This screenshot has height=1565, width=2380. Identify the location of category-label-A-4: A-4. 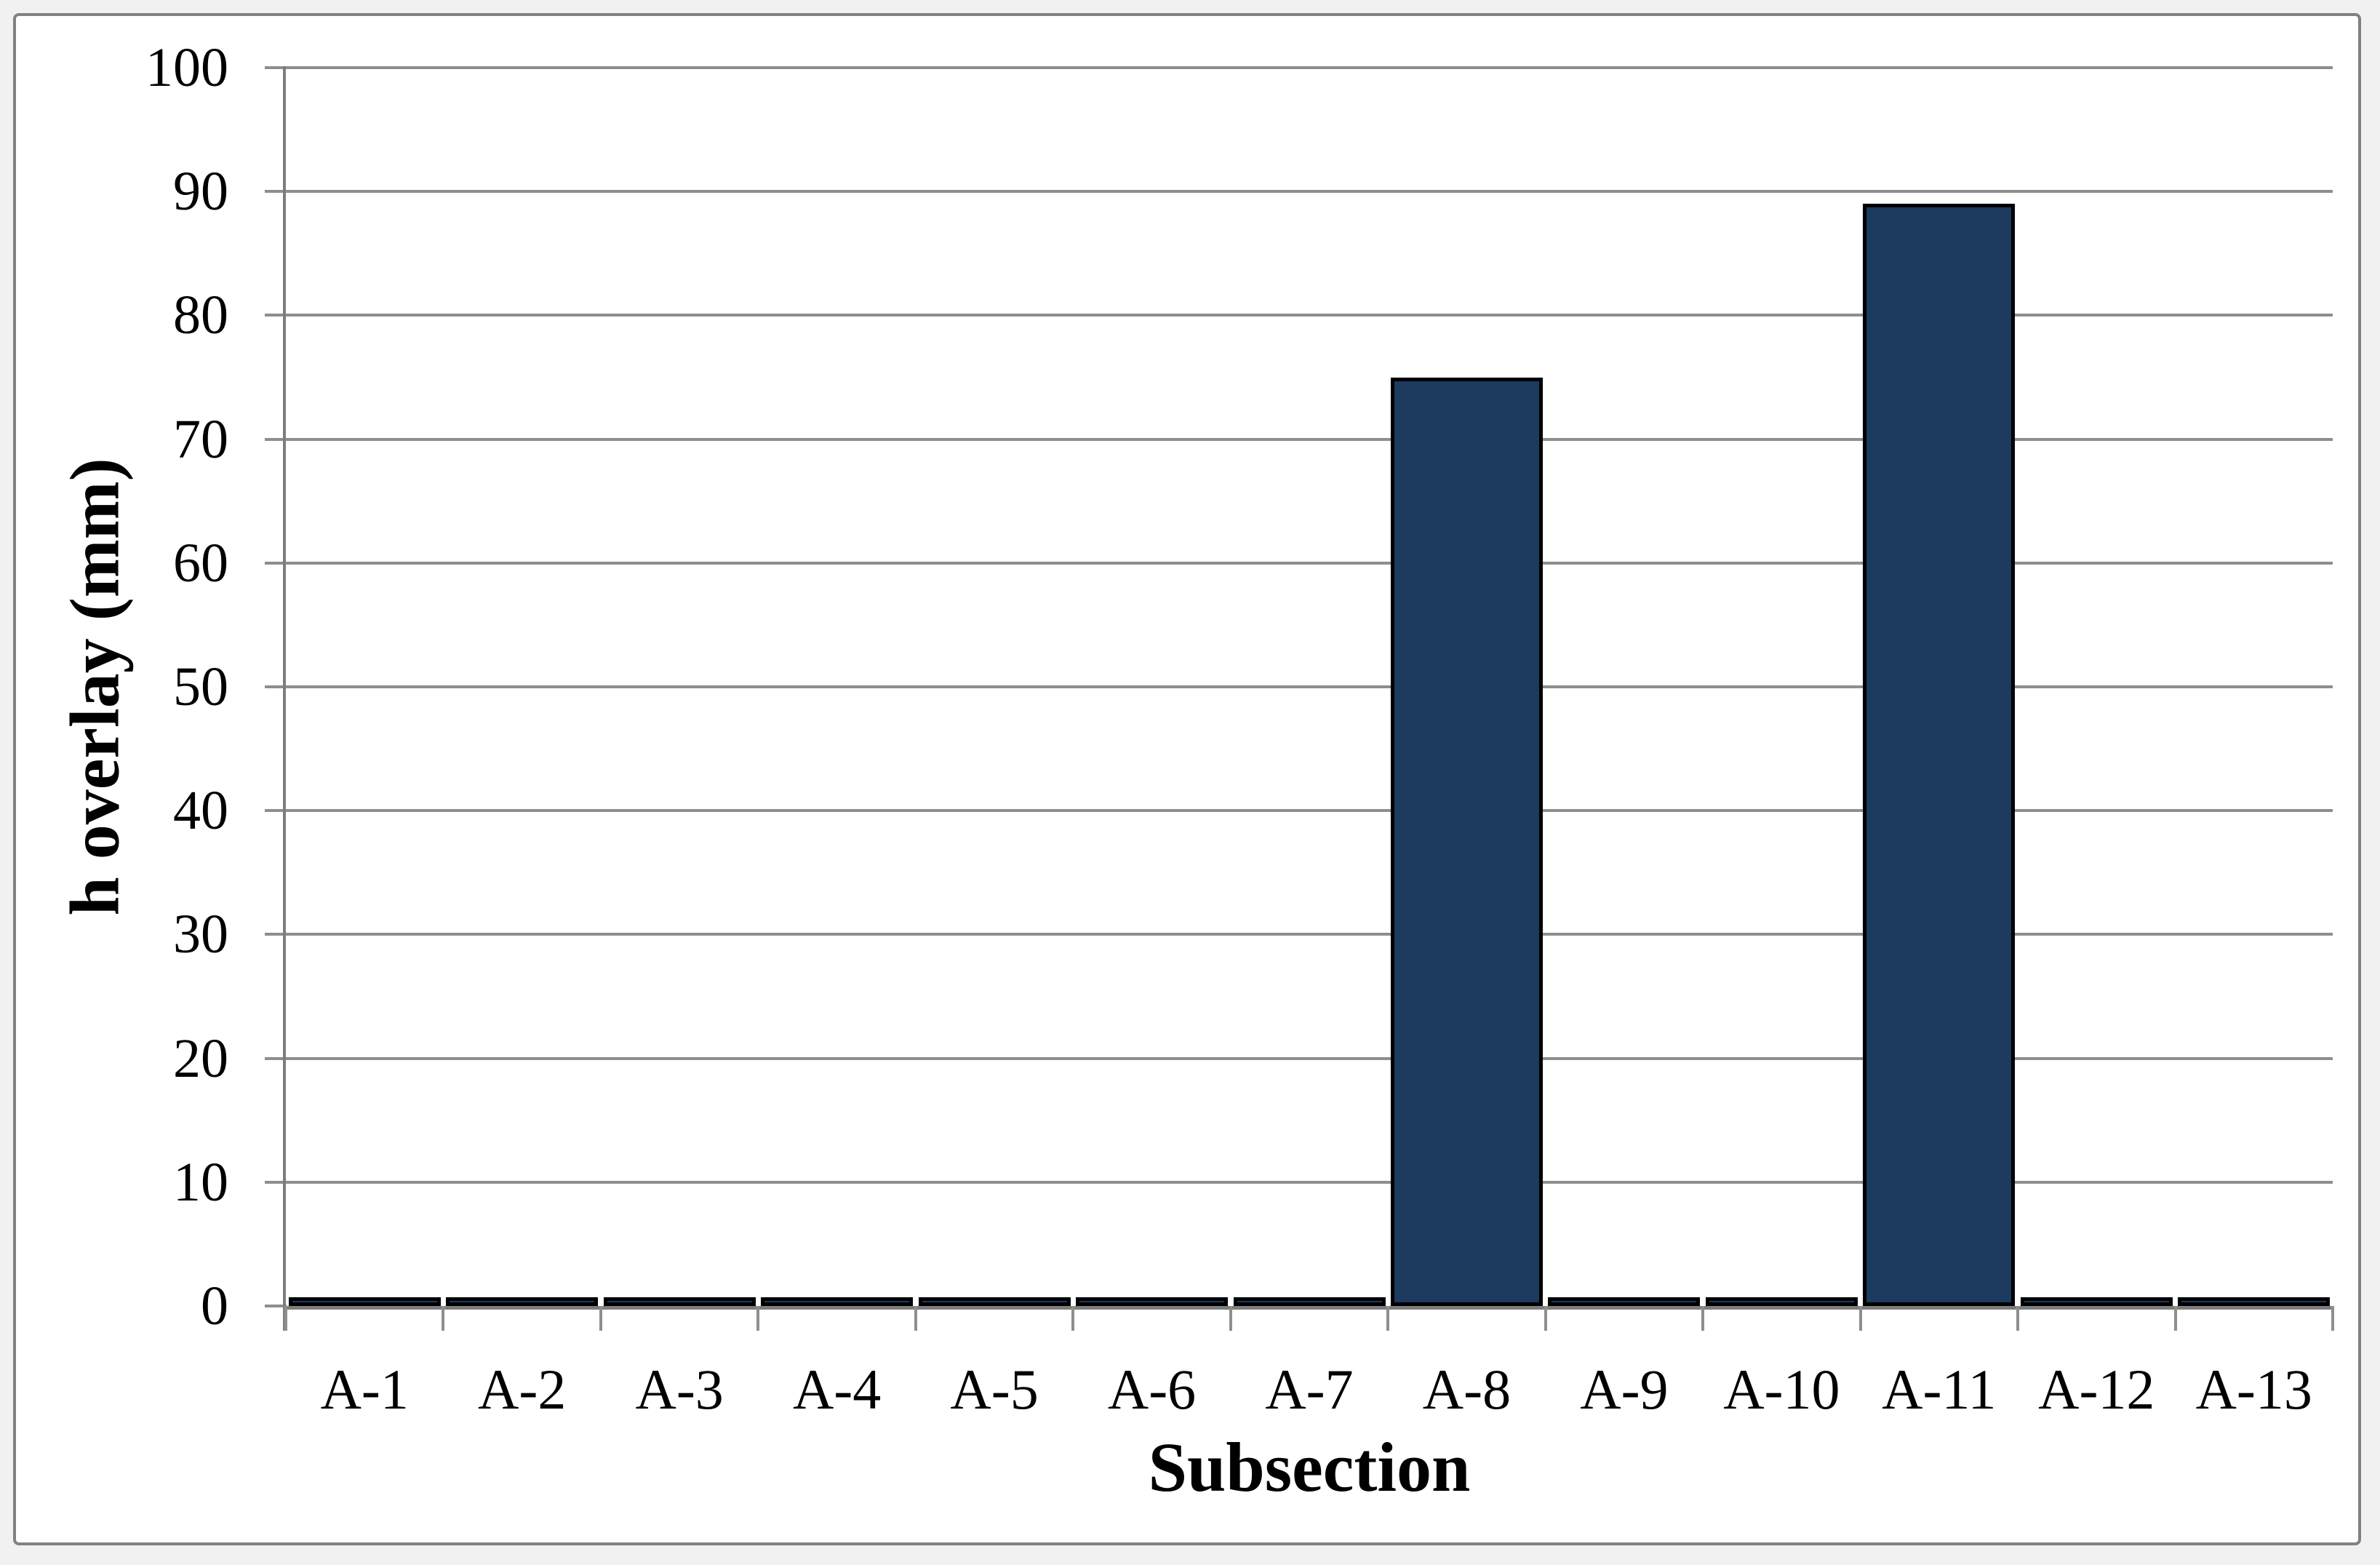
(837, 1389).